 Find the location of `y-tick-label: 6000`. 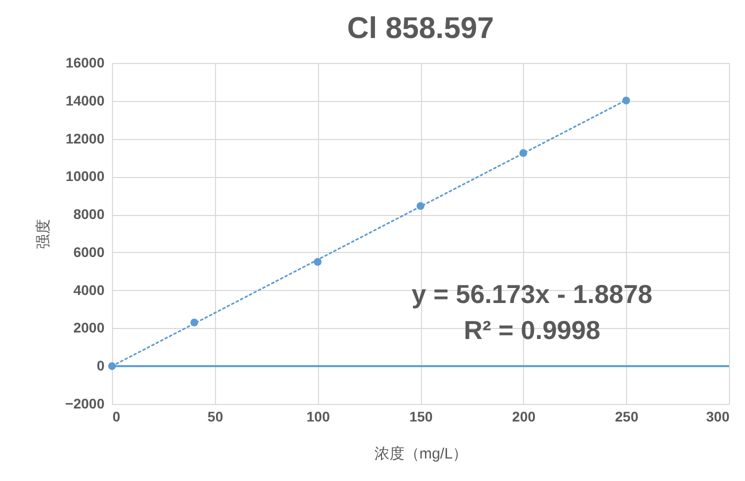

y-tick-label: 6000 is located at coordinates (89, 252).